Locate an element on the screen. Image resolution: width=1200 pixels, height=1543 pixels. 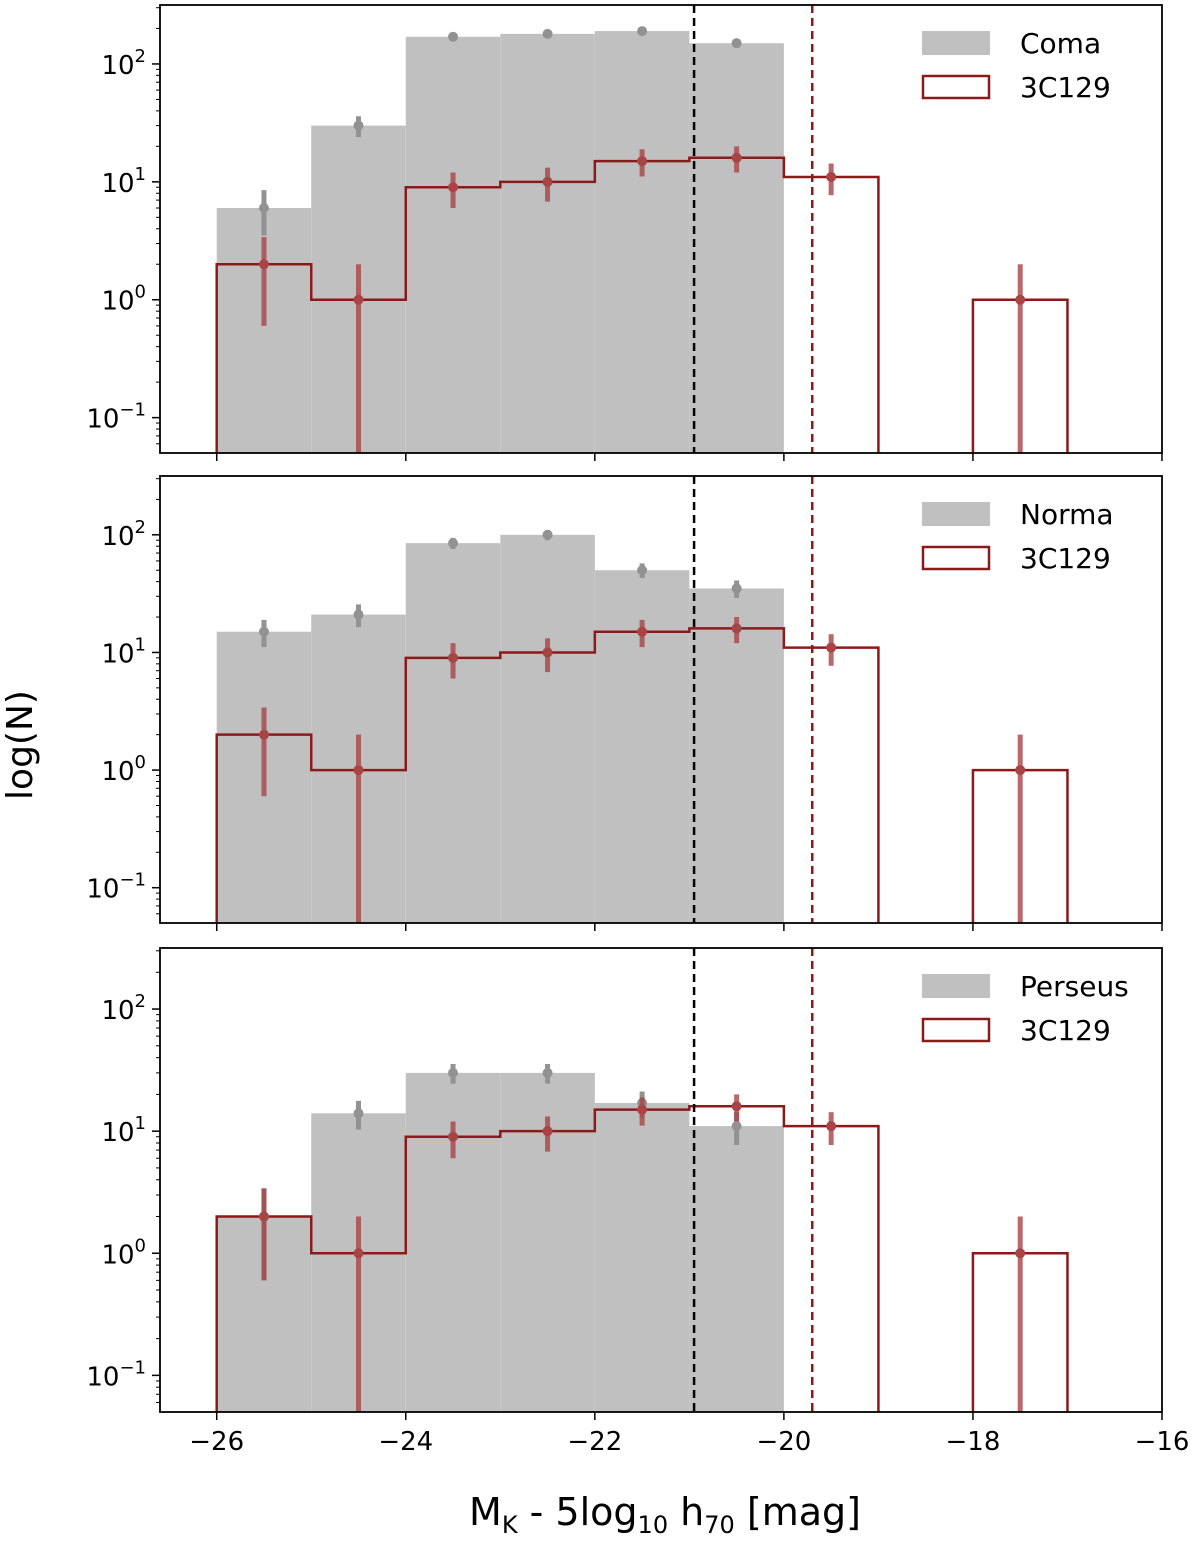
legend-cluster-label: Perseus is located at coordinates (1074, 986).